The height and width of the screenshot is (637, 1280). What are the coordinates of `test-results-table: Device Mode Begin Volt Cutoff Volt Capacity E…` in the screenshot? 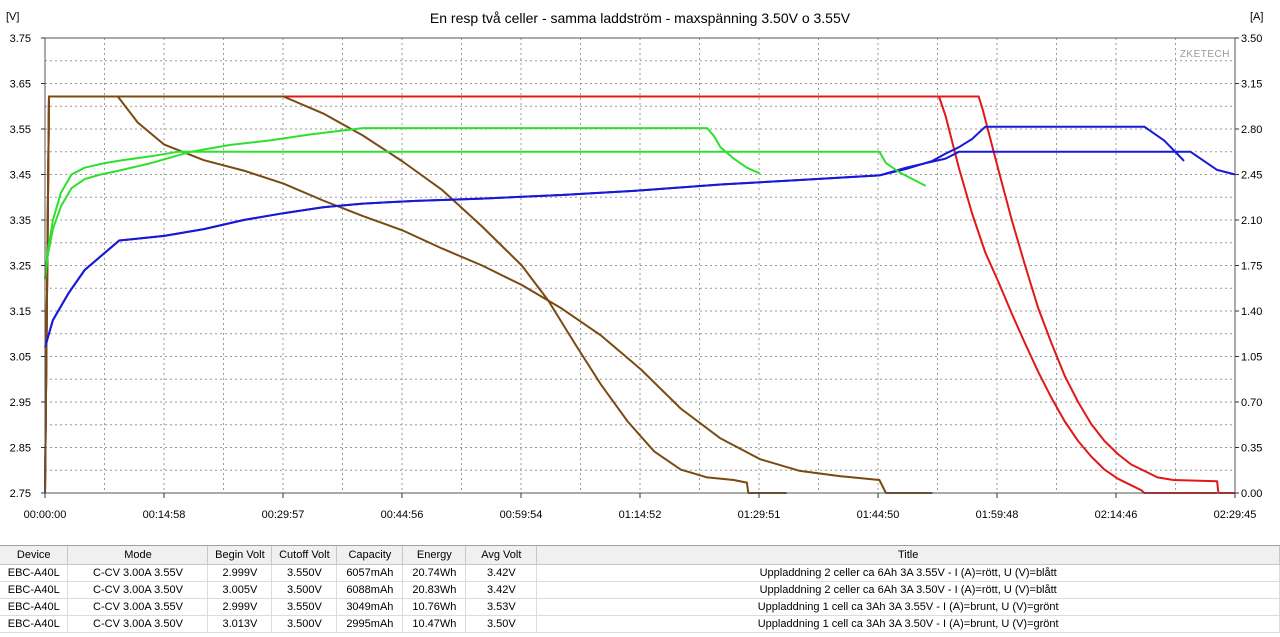 It's located at (640, 591).